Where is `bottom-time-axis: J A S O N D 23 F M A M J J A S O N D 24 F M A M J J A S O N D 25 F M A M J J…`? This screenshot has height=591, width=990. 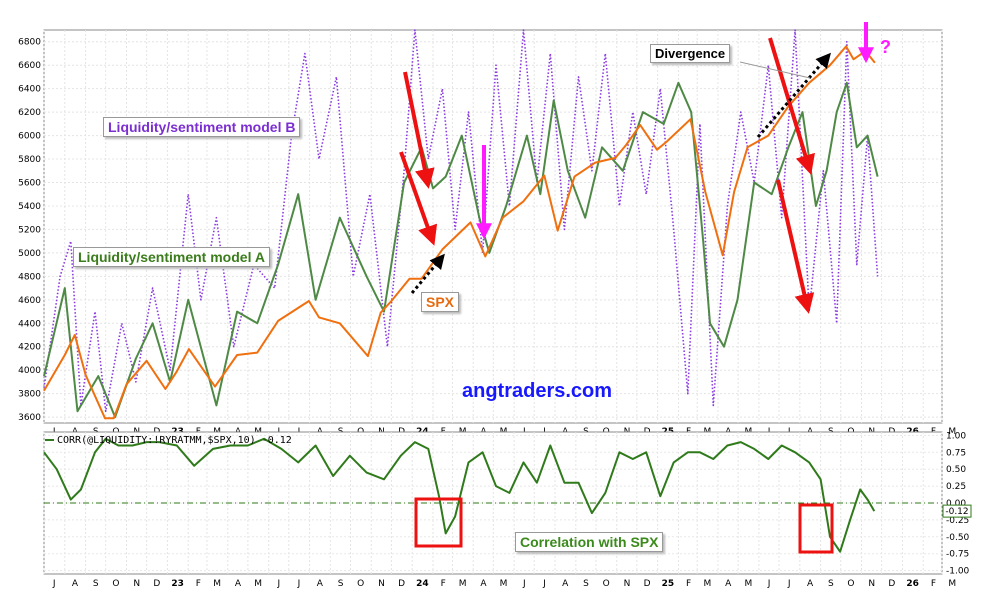
bottom-time-axis: J A S O N D 23 F M A M J J A S O N D 24 F M A M J J A S O N D 25 F M A M J J… is located at coordinates (504, 584).